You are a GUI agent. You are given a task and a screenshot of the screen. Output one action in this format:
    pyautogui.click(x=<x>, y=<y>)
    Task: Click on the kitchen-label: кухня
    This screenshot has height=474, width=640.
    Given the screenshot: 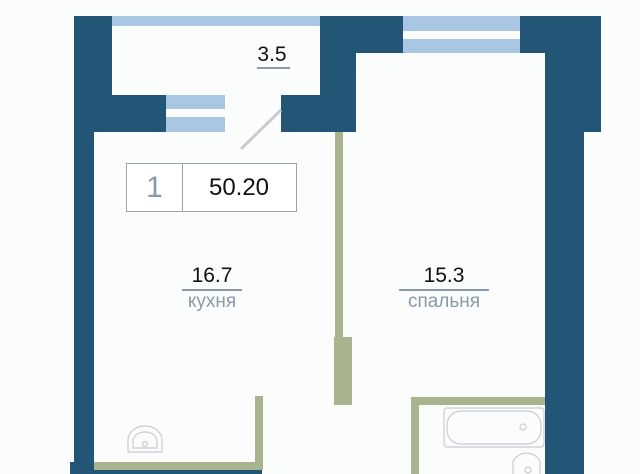 What is the action you would take?
    pyautogui.click(x=212, y=301)
    